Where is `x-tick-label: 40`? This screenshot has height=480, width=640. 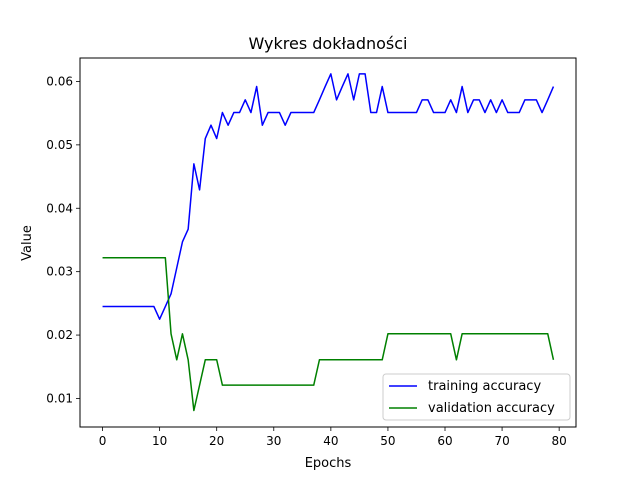
x-tick-label: 40 is located at coordinates (330, 441).